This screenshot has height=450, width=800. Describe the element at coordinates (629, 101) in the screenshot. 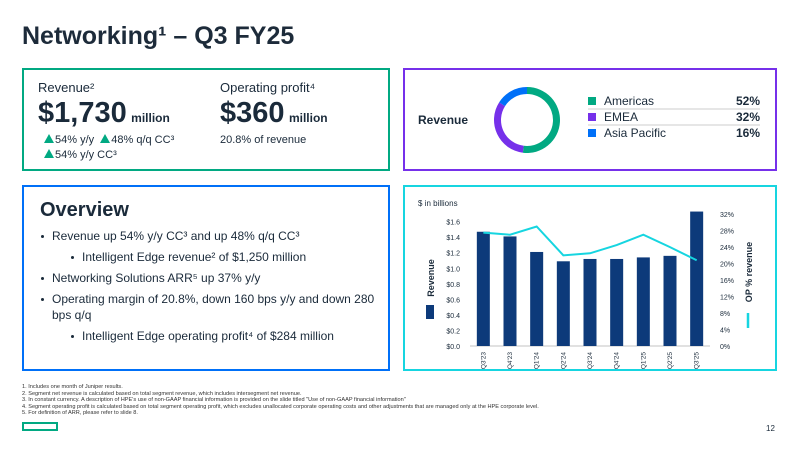

I see `legend-label: Americas` at that location.